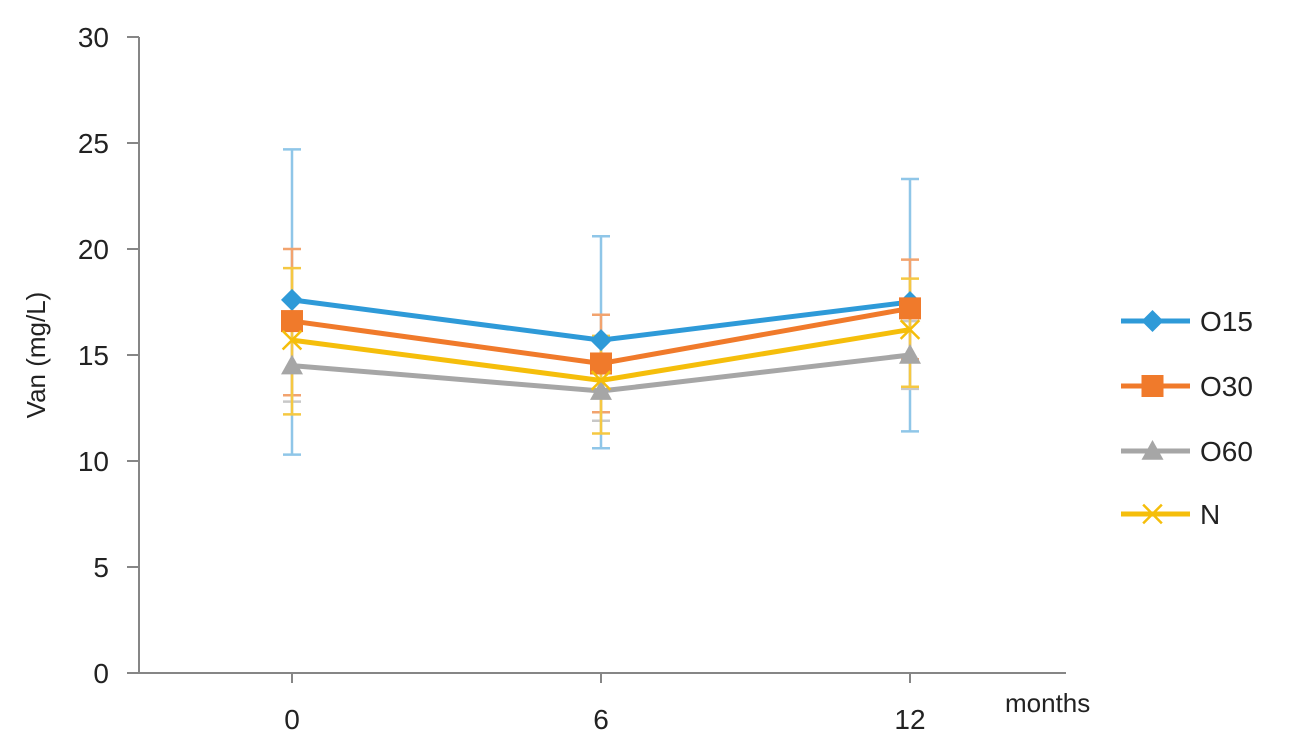  I want to click on legend-marker-o60, so click(1152, 450).